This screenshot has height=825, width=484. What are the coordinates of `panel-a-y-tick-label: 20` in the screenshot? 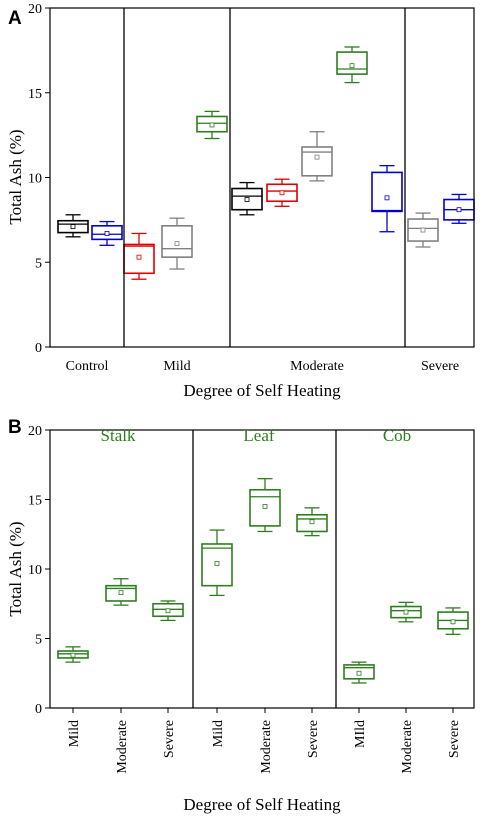 It's located at (35, 9).